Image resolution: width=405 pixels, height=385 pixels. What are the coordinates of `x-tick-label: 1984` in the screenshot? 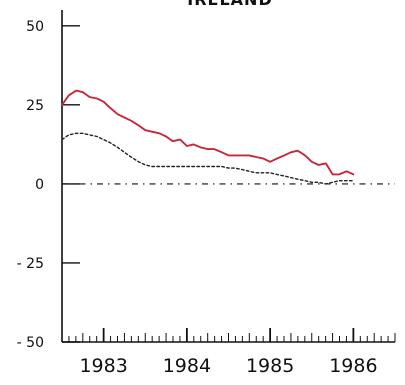 It's located at (187, 366).